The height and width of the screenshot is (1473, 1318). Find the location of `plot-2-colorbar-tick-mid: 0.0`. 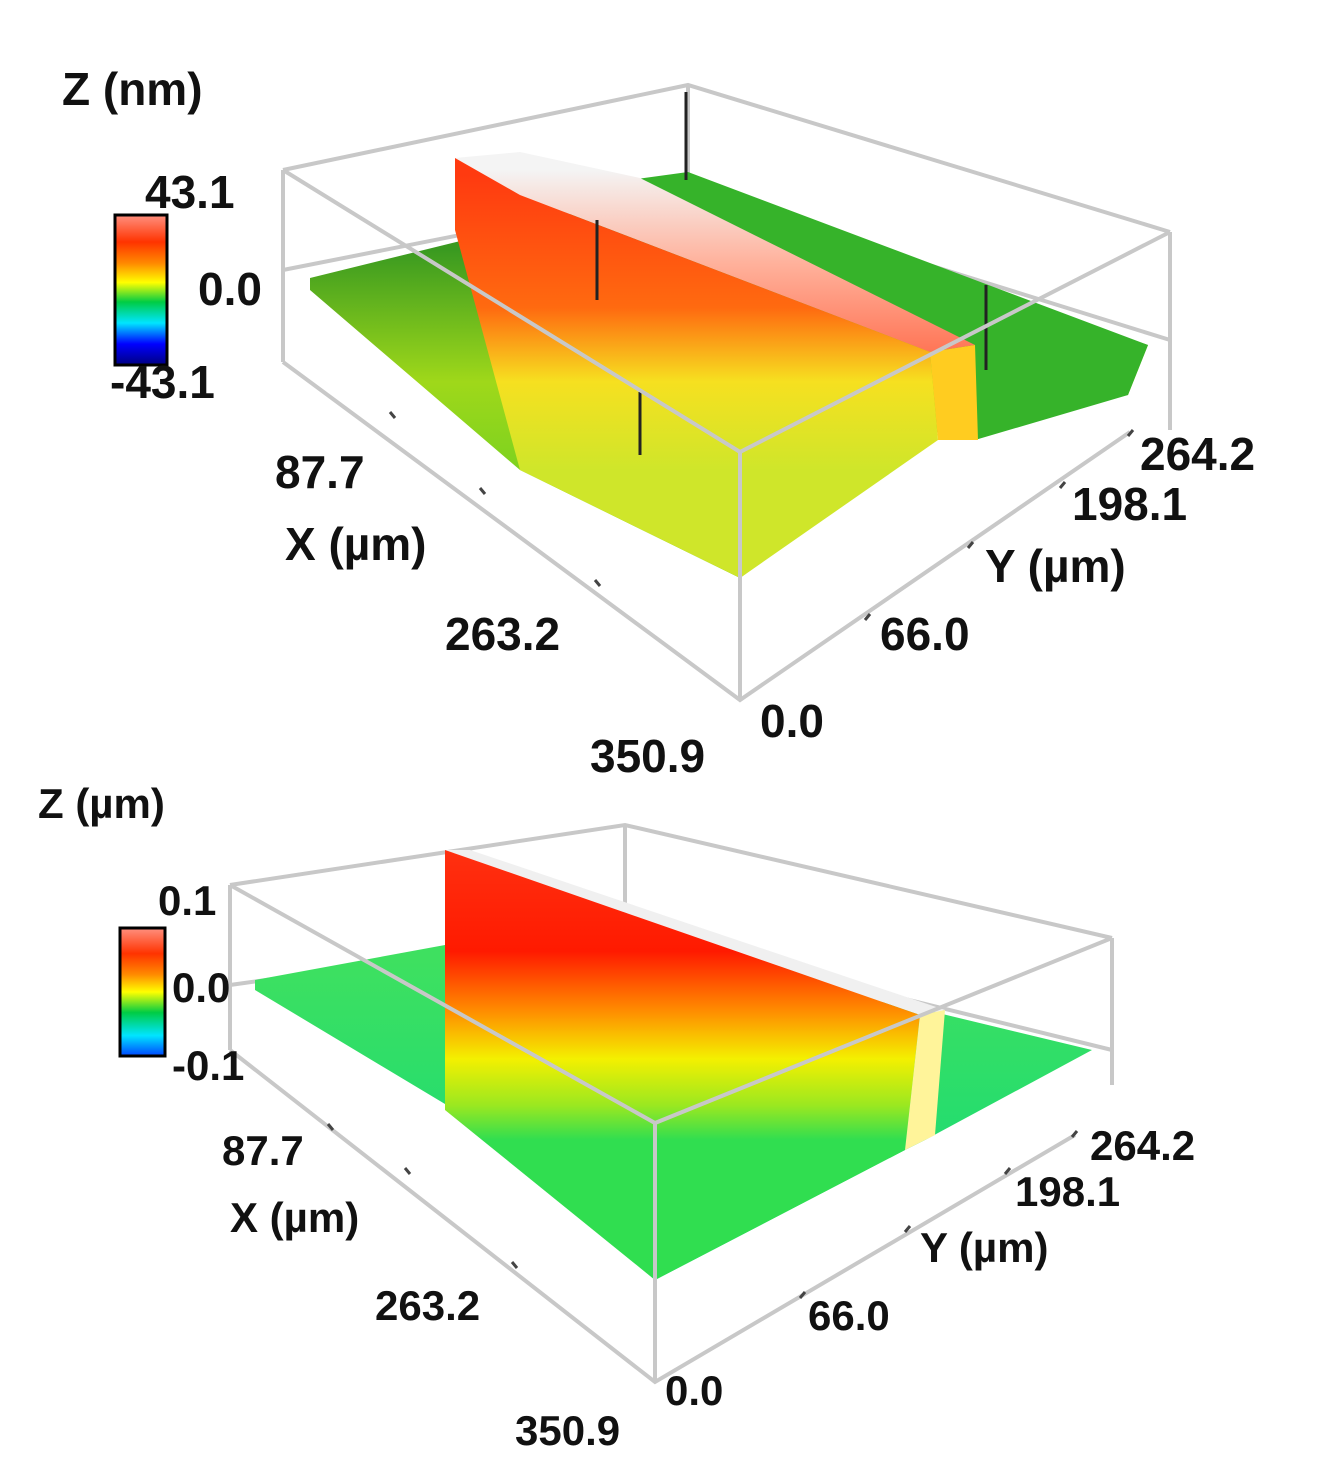

plot-2-colorbar-tick-mid: 0.0 is located at coordinates (201, 987).